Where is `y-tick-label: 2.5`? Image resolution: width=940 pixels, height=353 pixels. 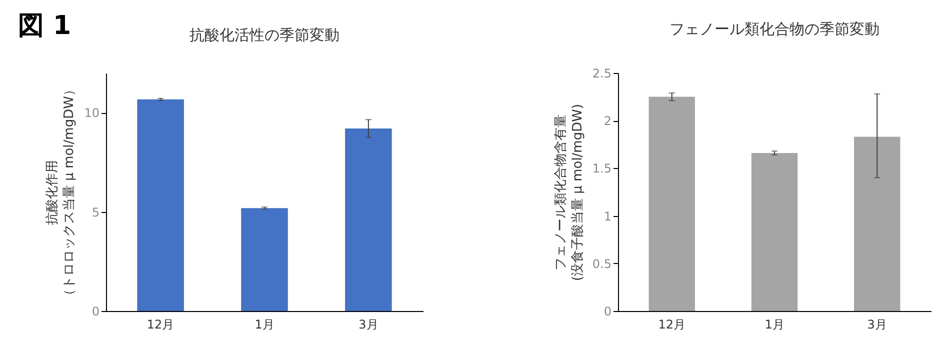
y-tick-label: 2.5 is located at coordinates (602, 73).